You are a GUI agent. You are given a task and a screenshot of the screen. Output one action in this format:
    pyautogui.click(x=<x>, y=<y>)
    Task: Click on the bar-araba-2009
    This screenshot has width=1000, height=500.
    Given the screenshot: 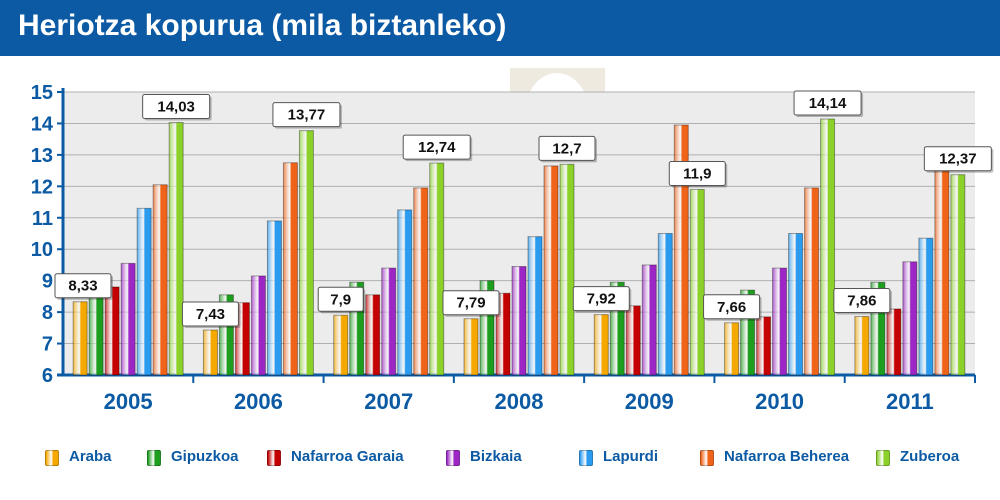 What is the action you would take?
    pyautogui.click(x=601, y=345)
    